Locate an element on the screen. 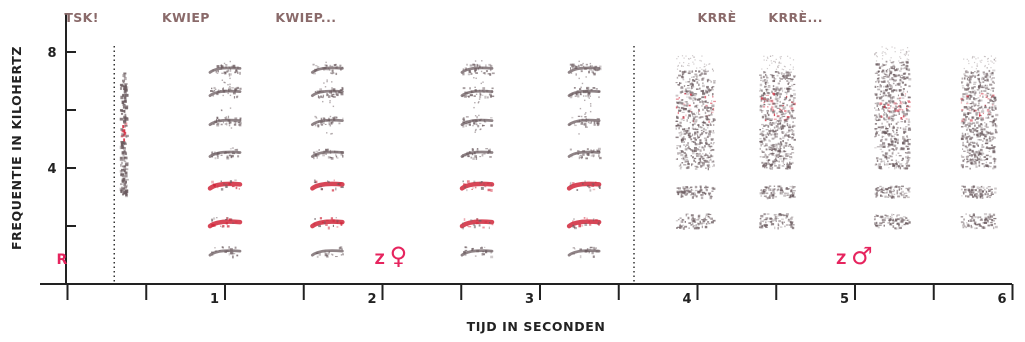 This screenshot has width=1025, height=342. section-label: Z ♀ is located at coordinates (391, 256).